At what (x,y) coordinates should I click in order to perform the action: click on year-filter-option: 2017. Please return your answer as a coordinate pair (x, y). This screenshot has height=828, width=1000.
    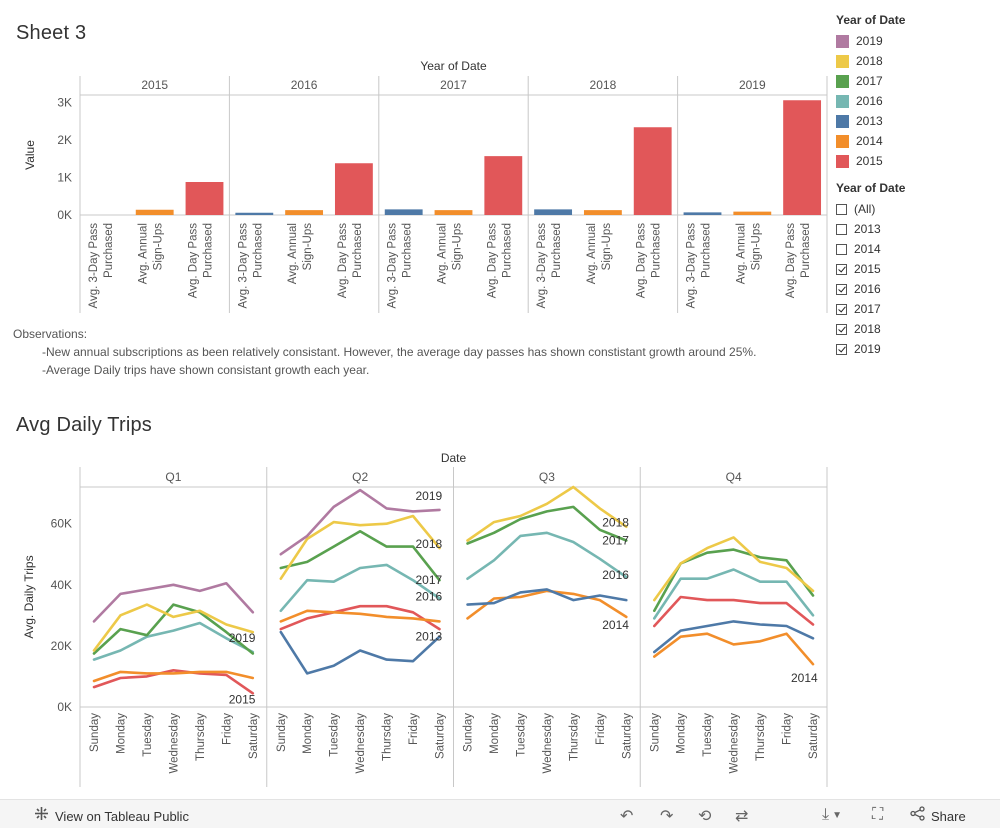
    Looking at the image, I should click on (870, 309).